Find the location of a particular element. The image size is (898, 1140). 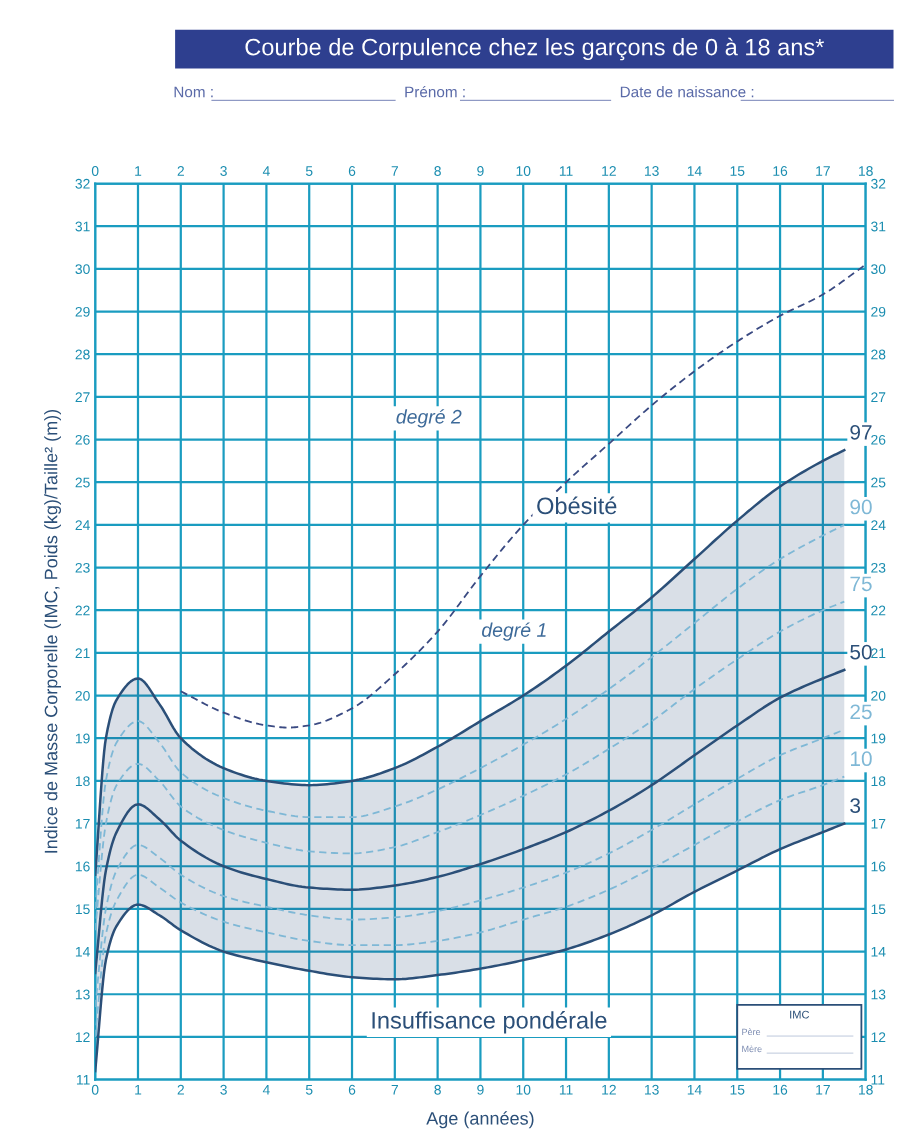

y-tick-label: 14 is located at coordinates (82, 952).